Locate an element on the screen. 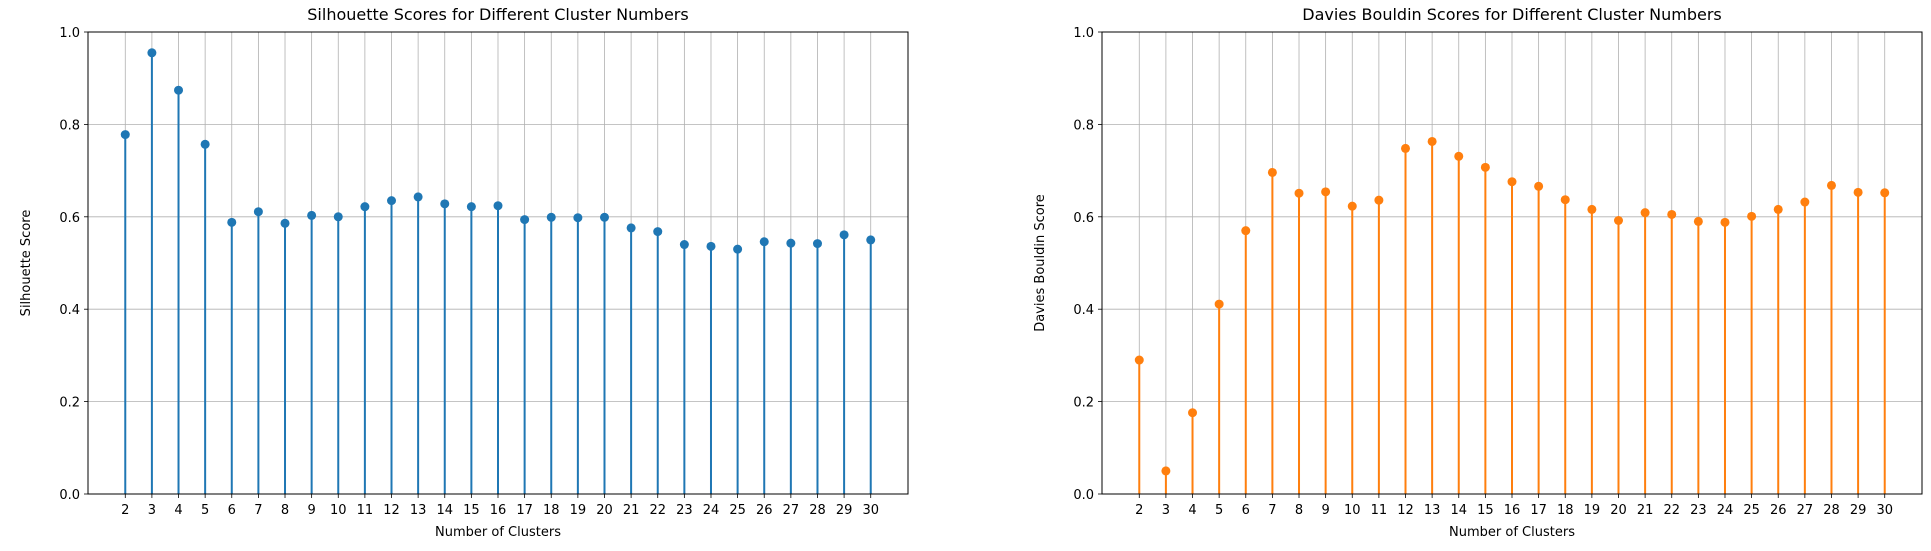  x-tick-label: 13 is located at coordinates (1432, 510).